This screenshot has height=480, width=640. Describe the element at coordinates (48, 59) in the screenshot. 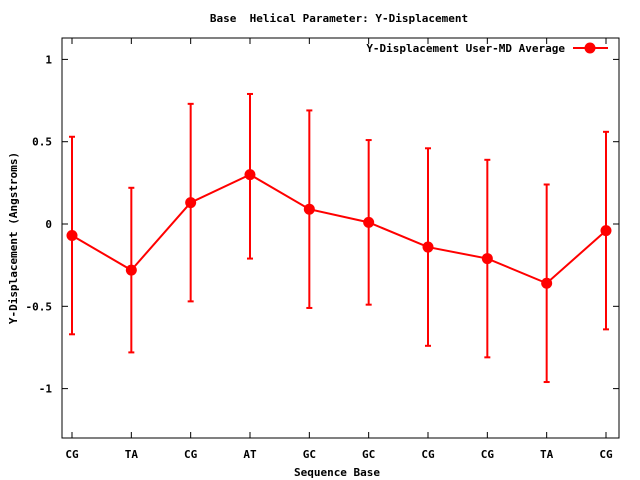

I see `y-tick-label: 1` at that location.